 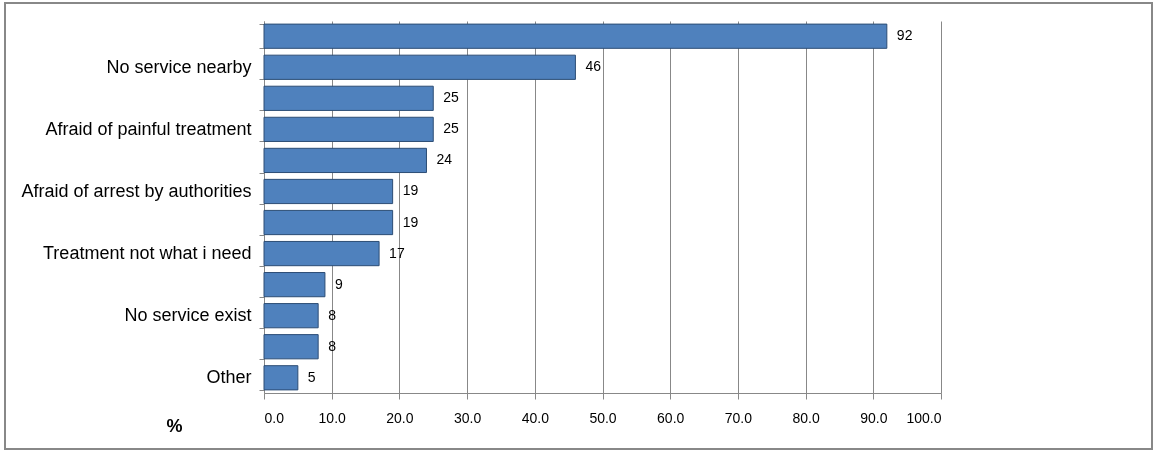 What do you see at coordinates (400, 417) in the screenshot?
I see `x-tick-label: 20.0` at bounding box center [400, 417].